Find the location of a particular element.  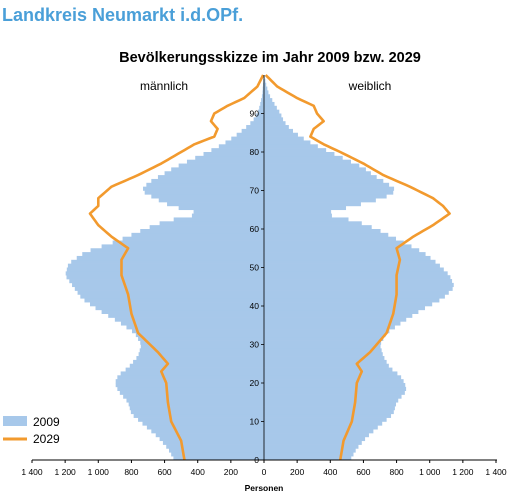

x-tick-label: 600 is located at coordinates (164, 472).